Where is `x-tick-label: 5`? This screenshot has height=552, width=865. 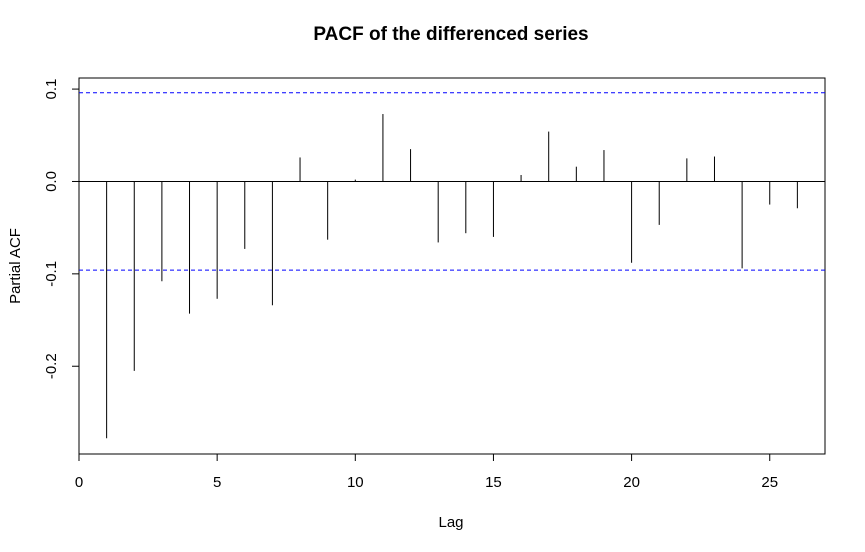 x-tick-label: 5 is located at coordinates (217, 482).